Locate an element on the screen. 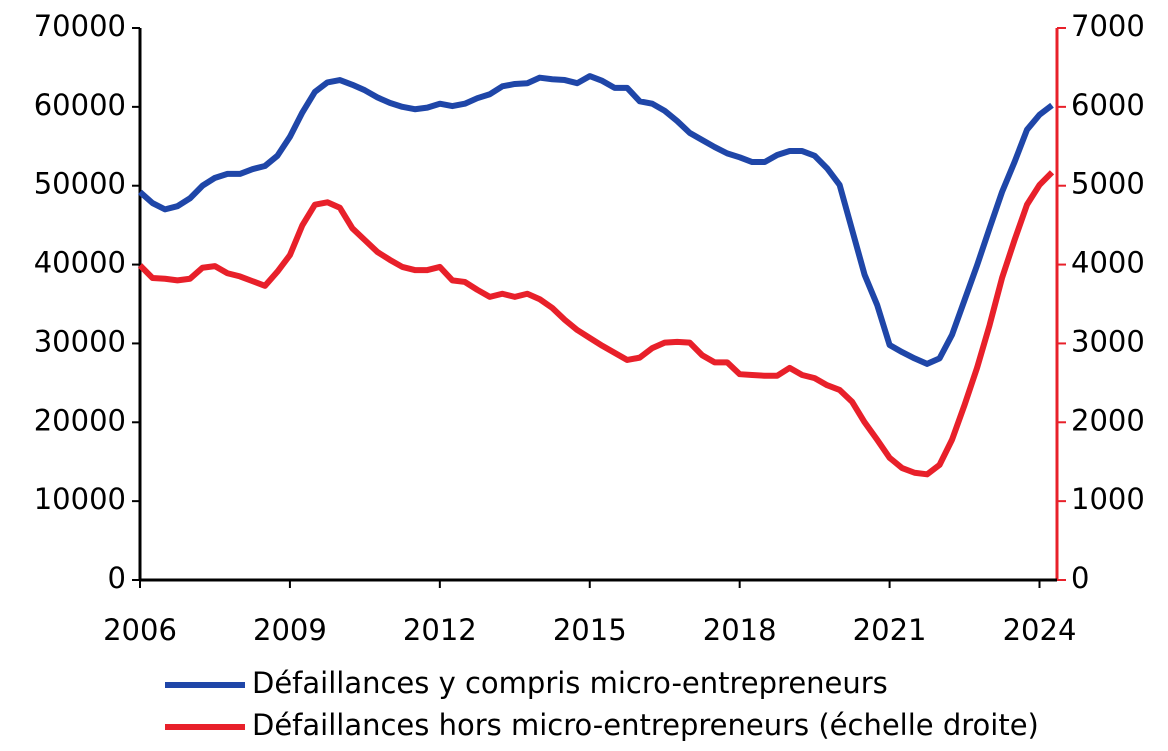  x-tick-label: 2012 is located at coordinates (440, 630).